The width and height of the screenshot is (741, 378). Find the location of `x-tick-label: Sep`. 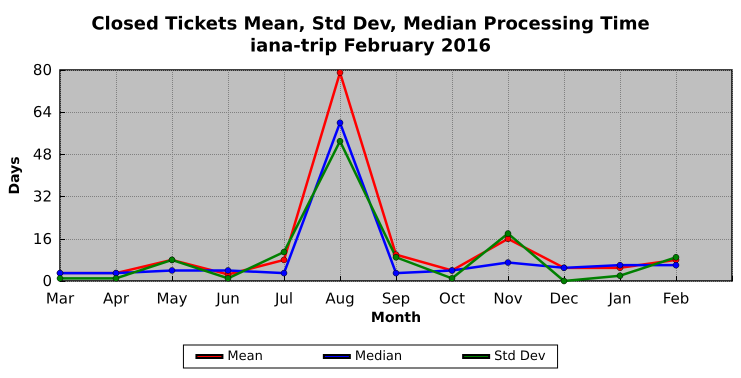

x-tick-label: Sep is located at coordinates (396, 299).